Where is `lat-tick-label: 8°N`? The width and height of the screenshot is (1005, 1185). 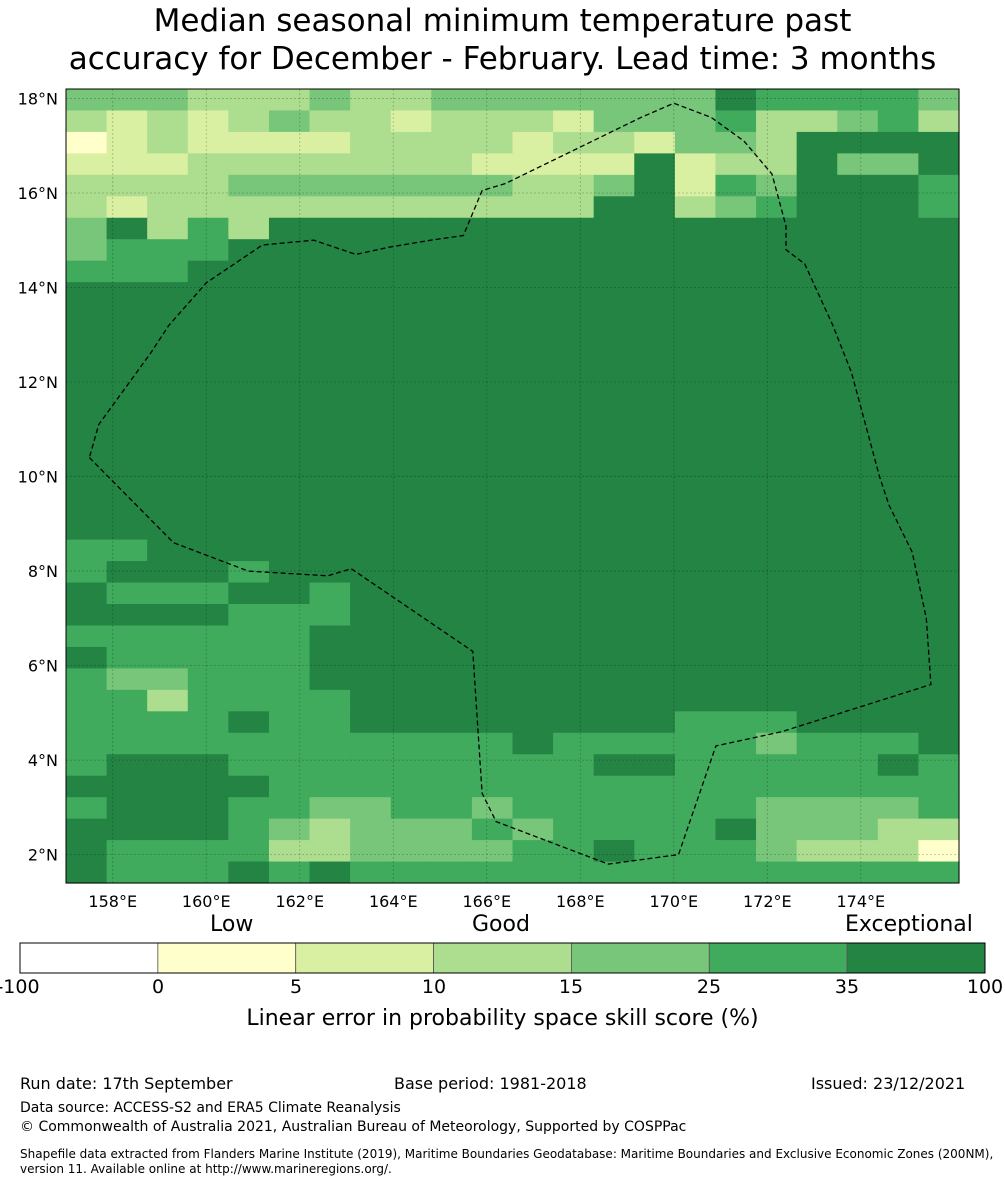
lat-tick-label: 8°N is located at coordinates (43, 571).